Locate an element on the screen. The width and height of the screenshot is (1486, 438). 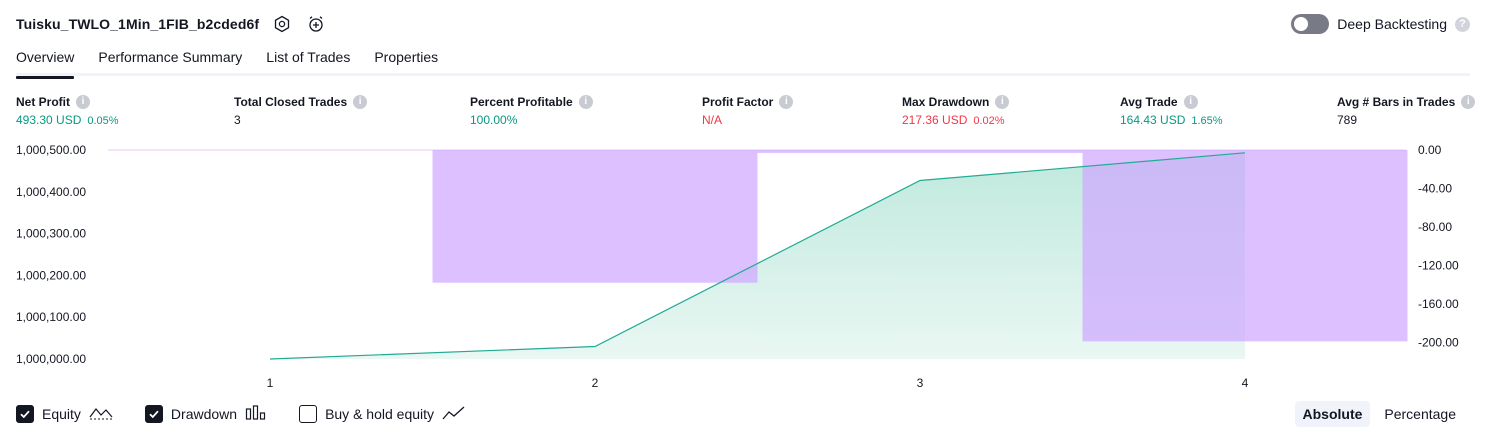
deep-backtesting-label: Deep Backtesting is located at coordinates (1392, 24).